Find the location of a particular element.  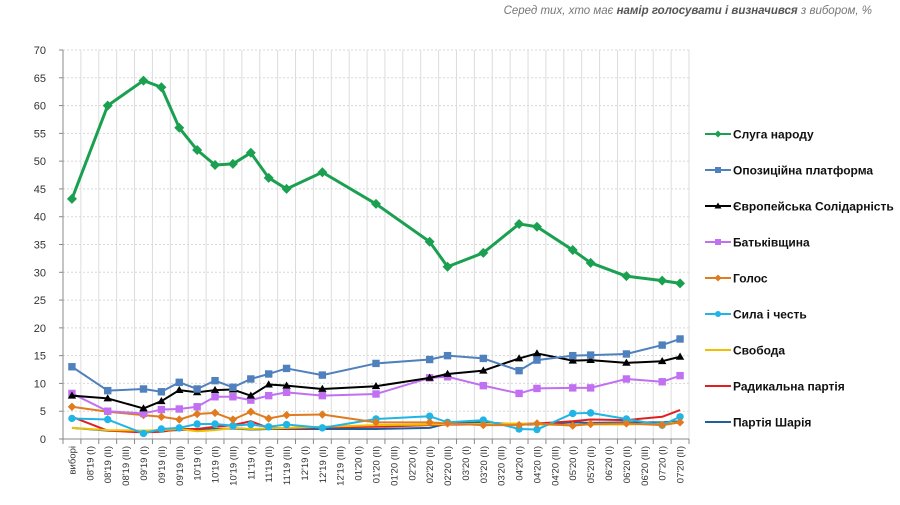

y-tick-label: 60 is located at coordinates (40, 107).